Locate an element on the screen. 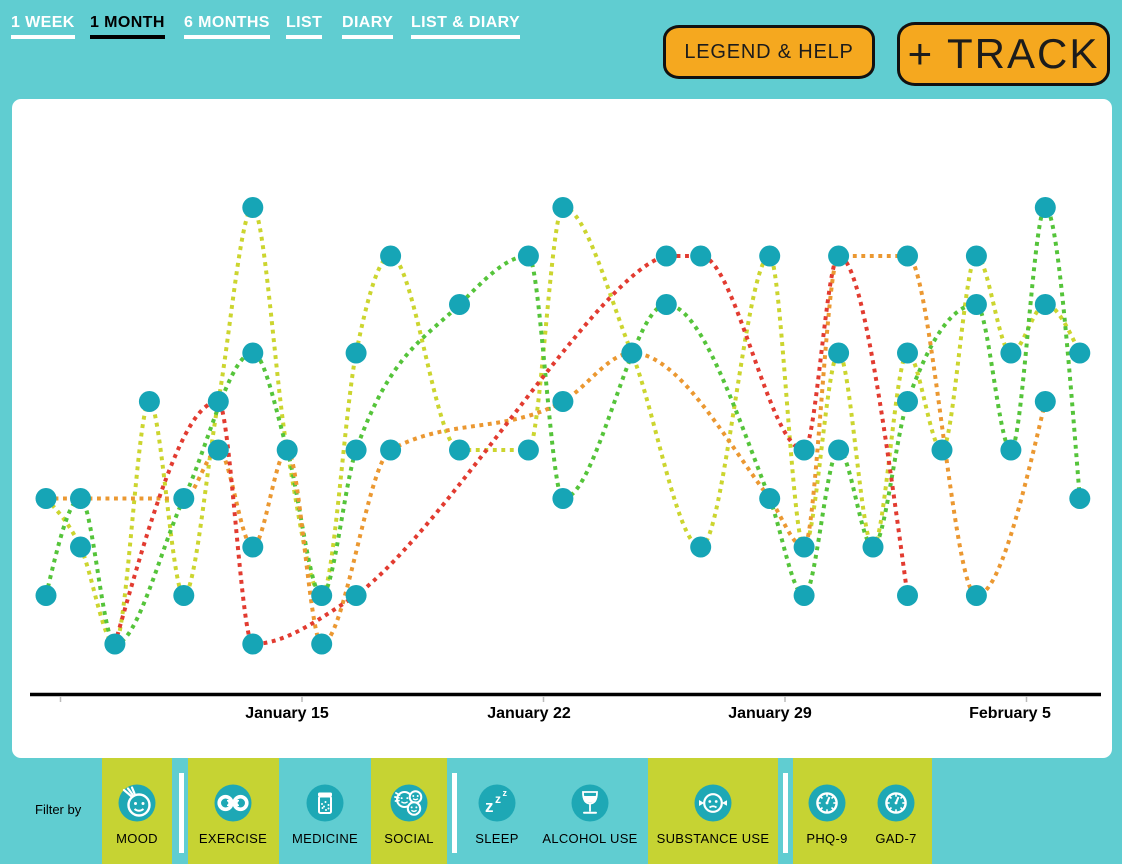 The image size is (1122, 864). svg-text: February 5 is located at coordinates (1010, 713).